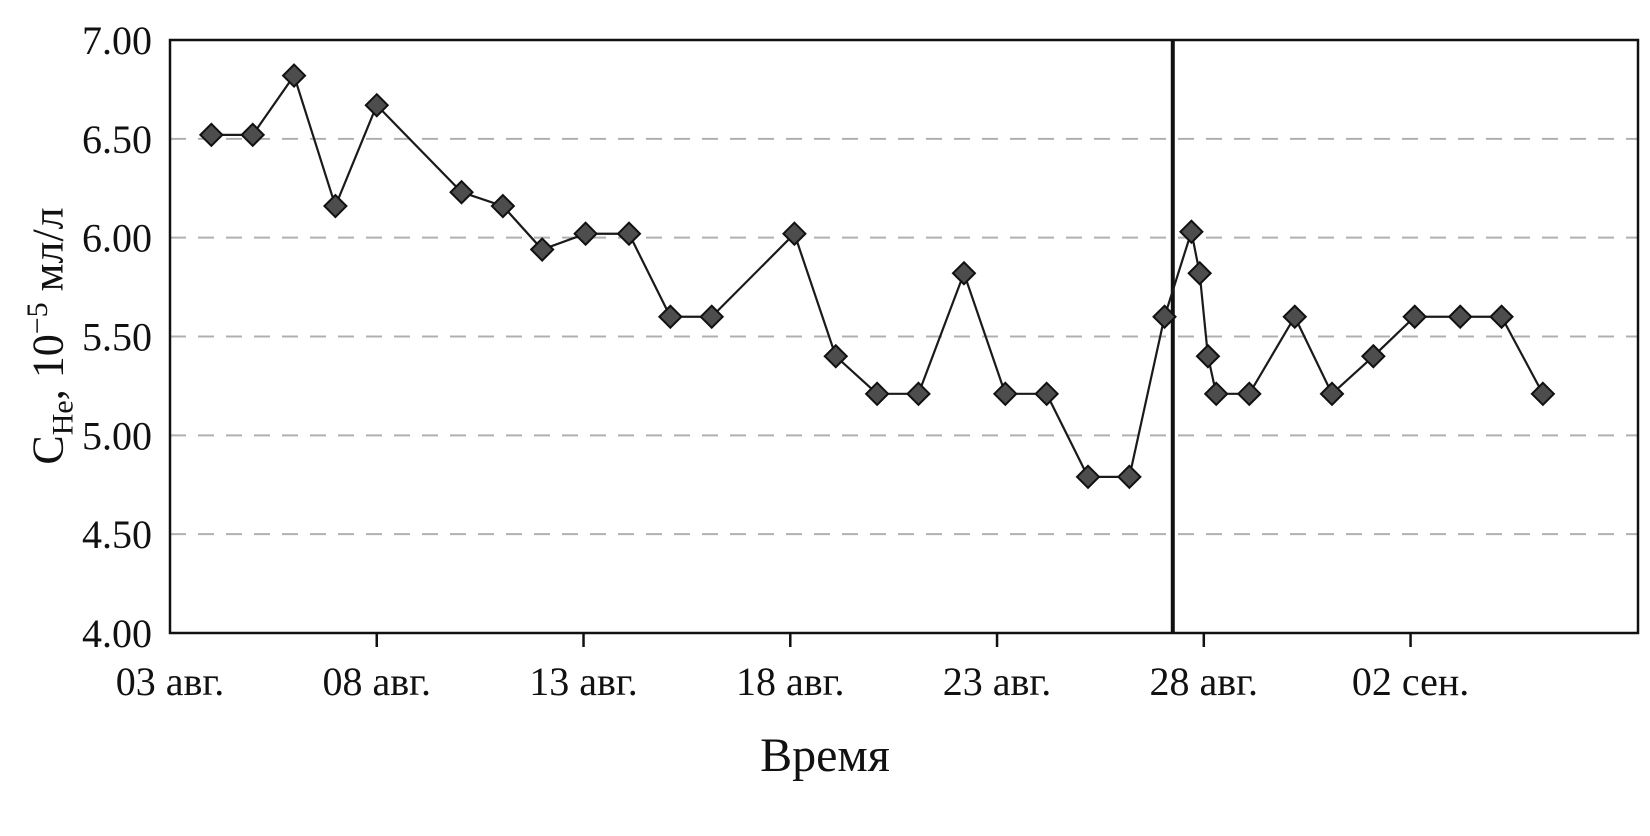 The width and height of the screenshot is (1650, 836). Describe the element at coordinates (117, 238) in the screenshot. I see `y-tick-label: 6.00` at that location.